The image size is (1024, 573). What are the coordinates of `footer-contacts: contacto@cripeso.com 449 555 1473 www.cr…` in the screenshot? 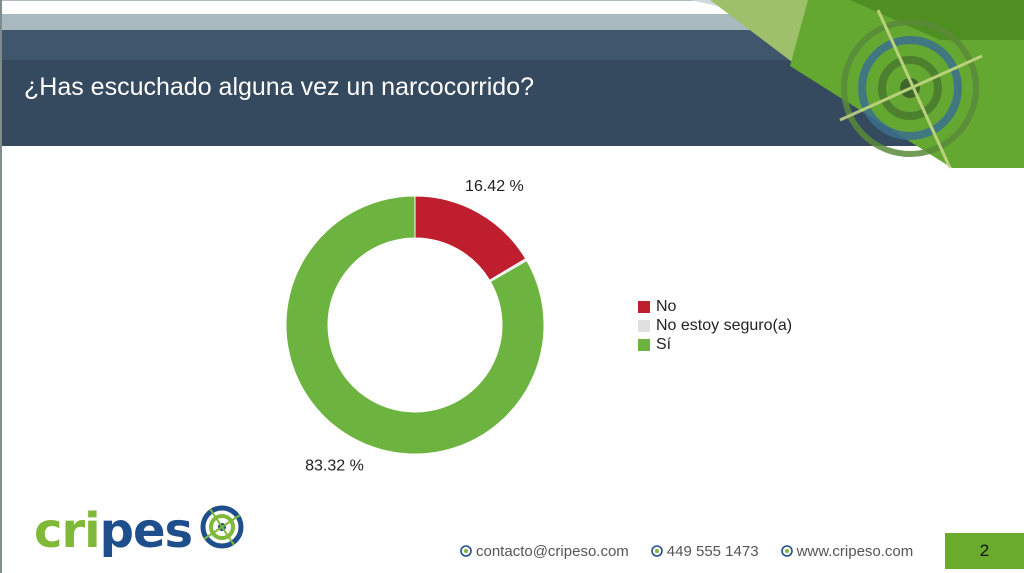 It's located at (697, 551).